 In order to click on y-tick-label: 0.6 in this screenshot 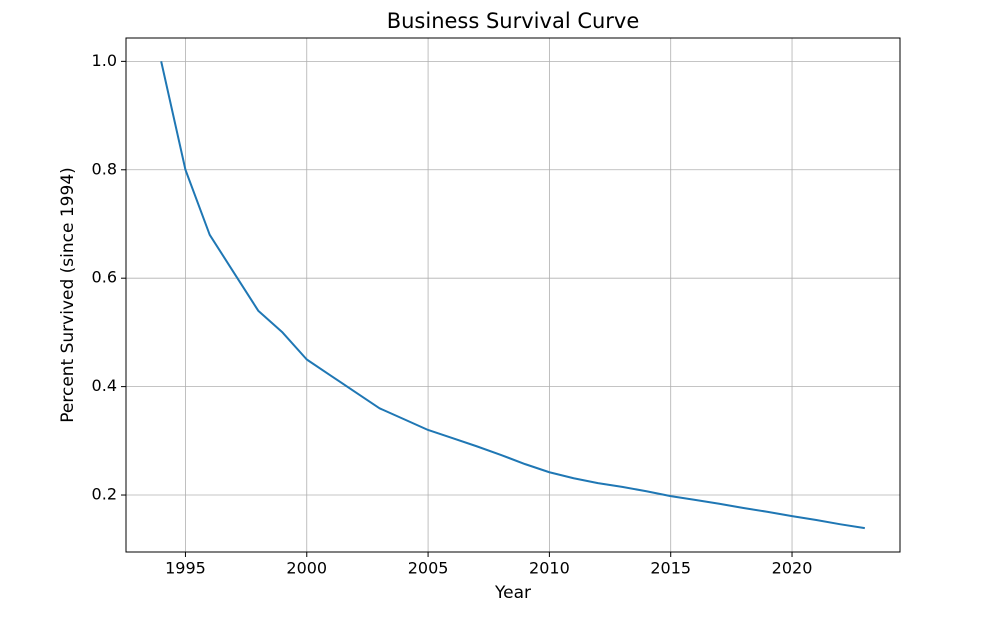, I will do `click(104, 277)`.